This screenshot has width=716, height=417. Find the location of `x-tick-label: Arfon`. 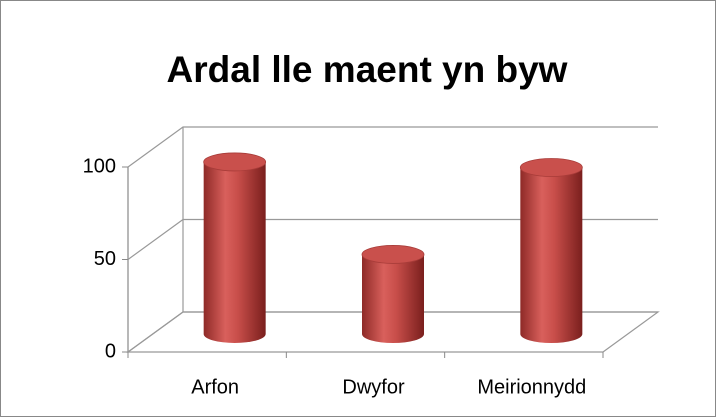

x-tick-label: Arfon is located at coordinates (215, 387).